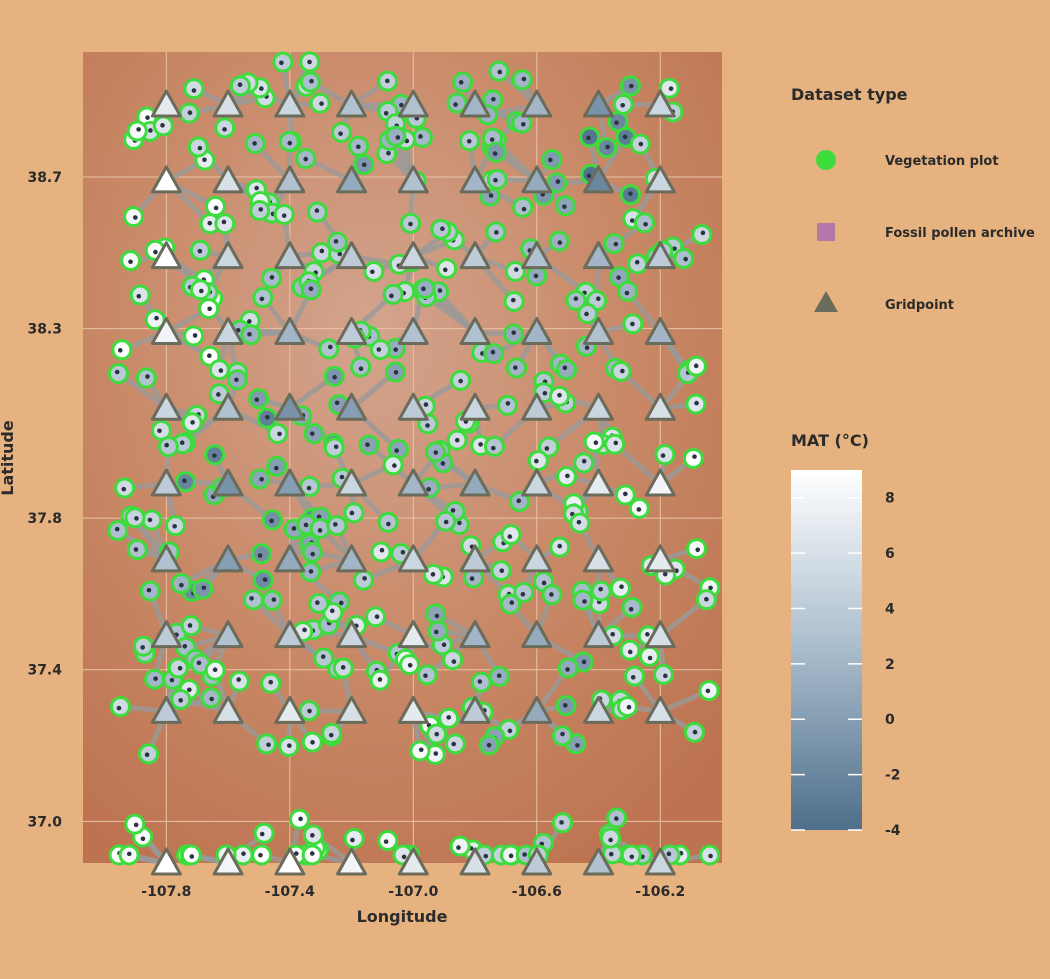 This screenshot has width=1050, height=979. What do you see at coordinates (826, 232) in the screenshot?
I see `legend-square-icon` at bounding box center [826, 232].